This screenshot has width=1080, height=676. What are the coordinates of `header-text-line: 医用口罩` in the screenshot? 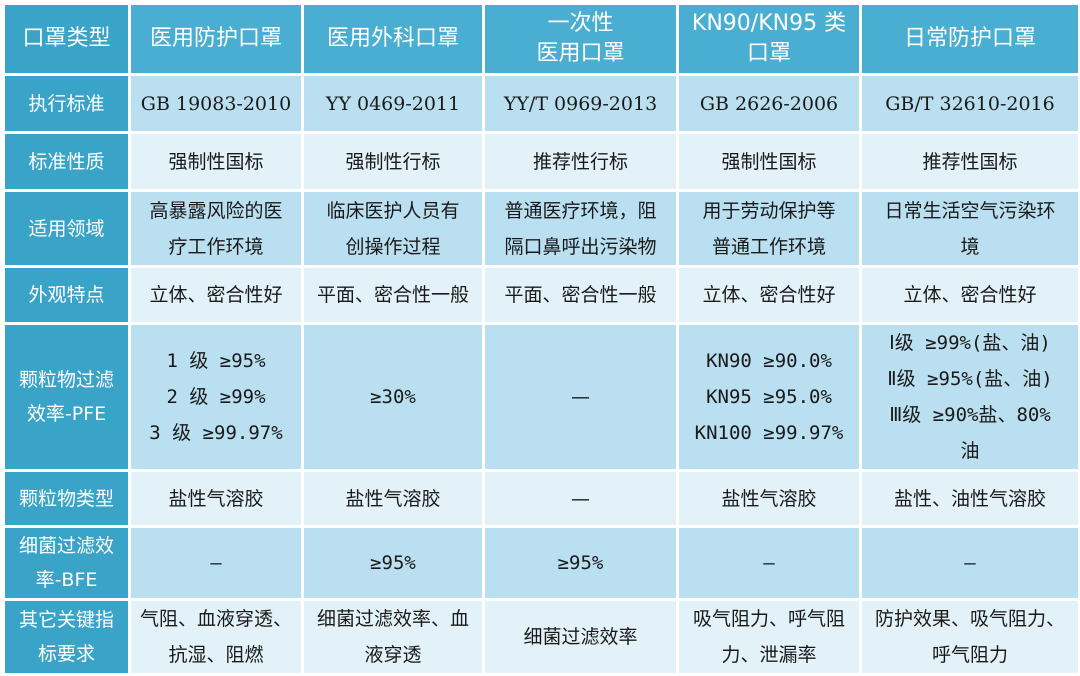 It's located at (580, 53).